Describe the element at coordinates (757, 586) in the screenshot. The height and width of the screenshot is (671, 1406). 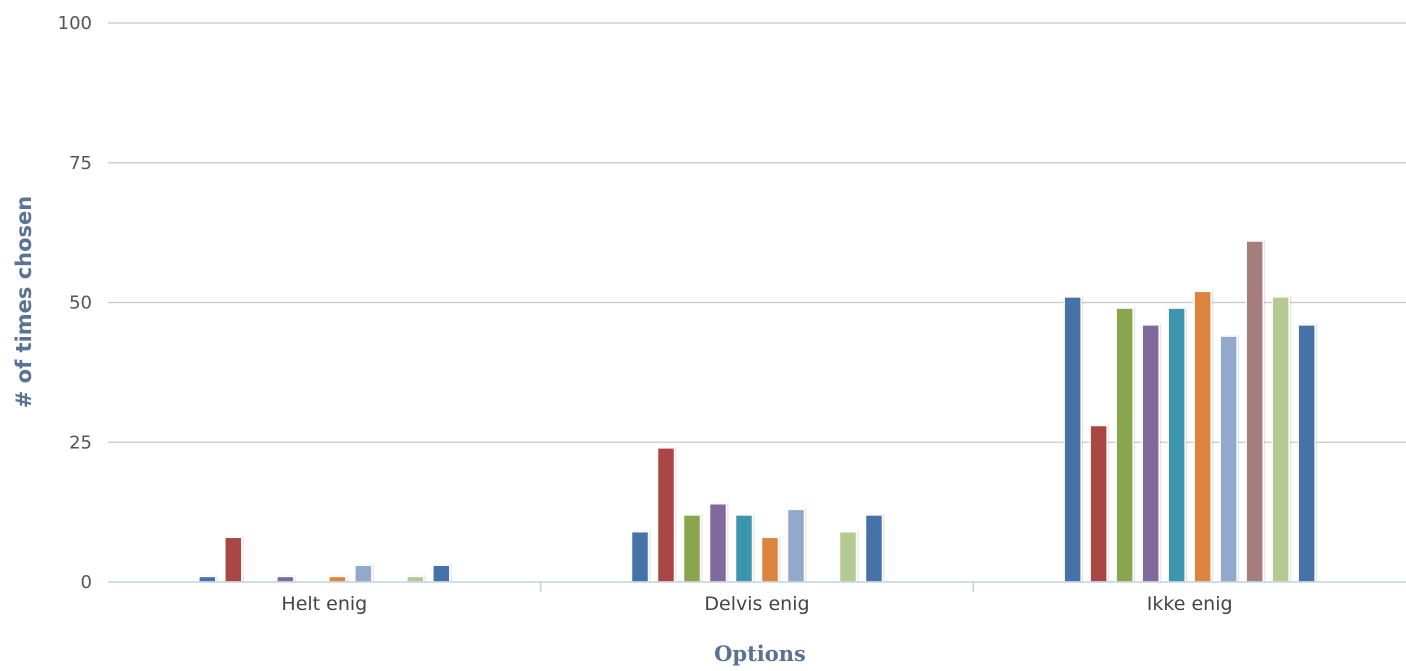
I see `x-axis` at that location.